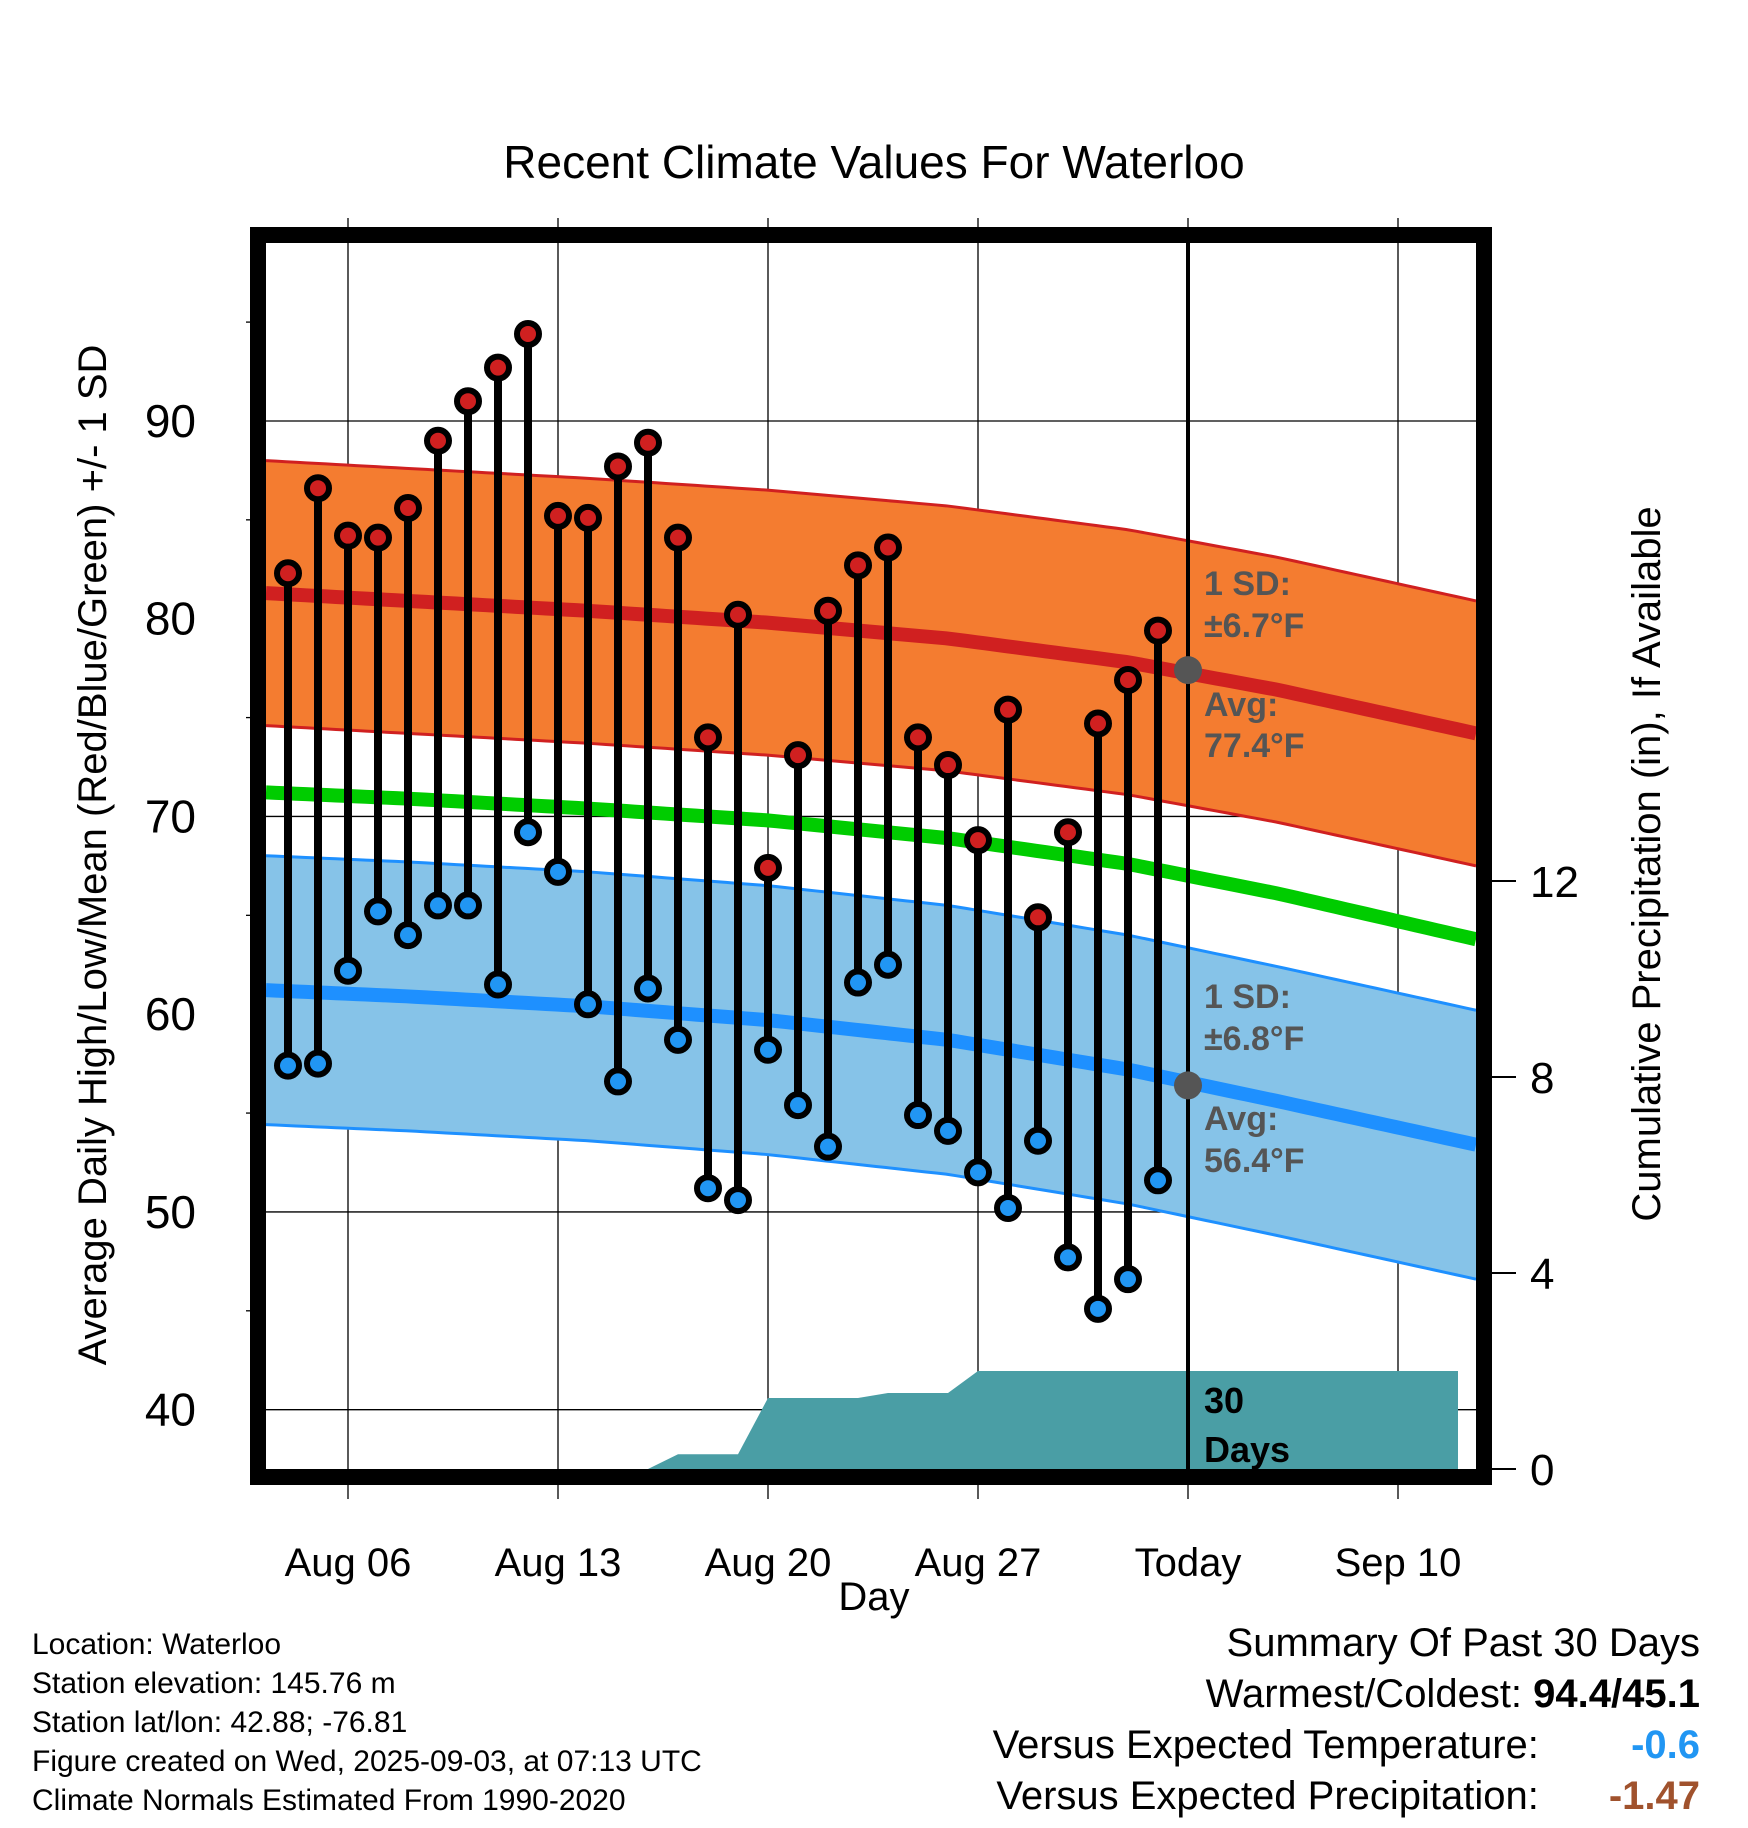  I want to click on x-tick-label: Aug 06, so click(348, 1563).